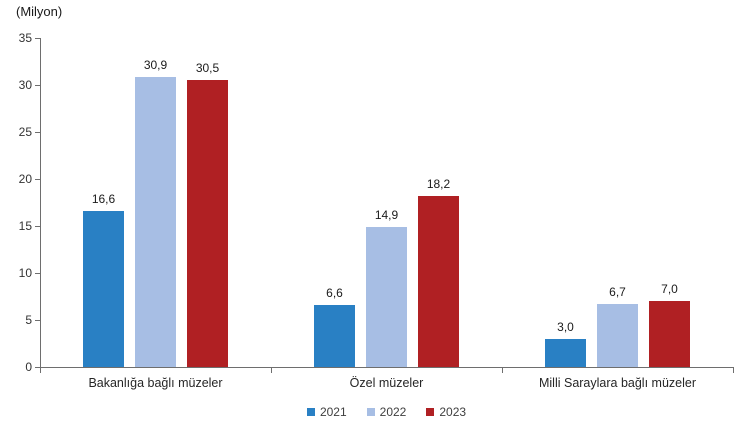 This screenshot has width=750, height=434. What do you see at coordinates (565, 326) in the screenshot?
I see `bar-value-label: 3,0` at bounding box center [565, 326].